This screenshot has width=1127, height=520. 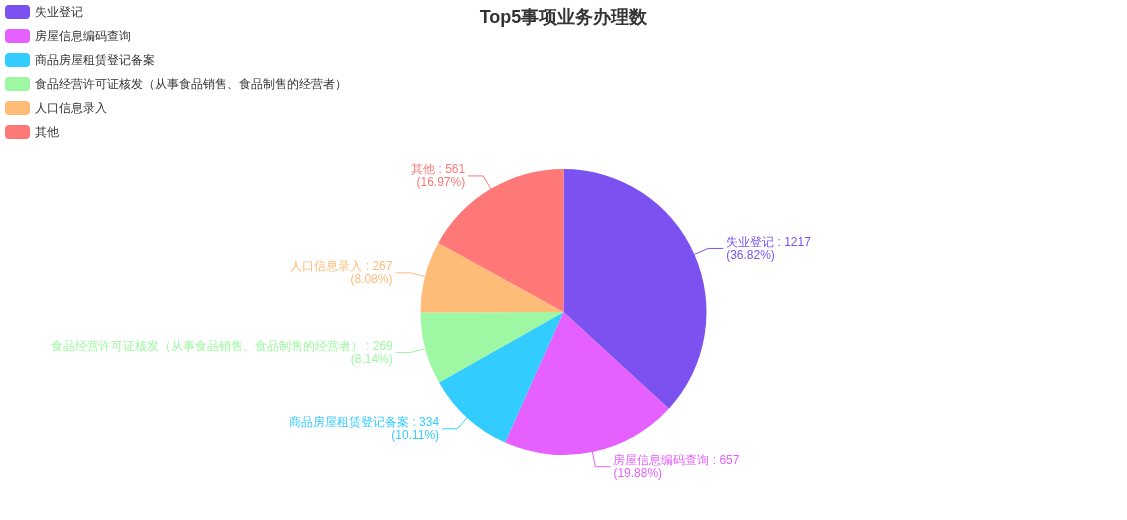 I want to click on legend-label: 失业登记, so click(x=59, y=12).